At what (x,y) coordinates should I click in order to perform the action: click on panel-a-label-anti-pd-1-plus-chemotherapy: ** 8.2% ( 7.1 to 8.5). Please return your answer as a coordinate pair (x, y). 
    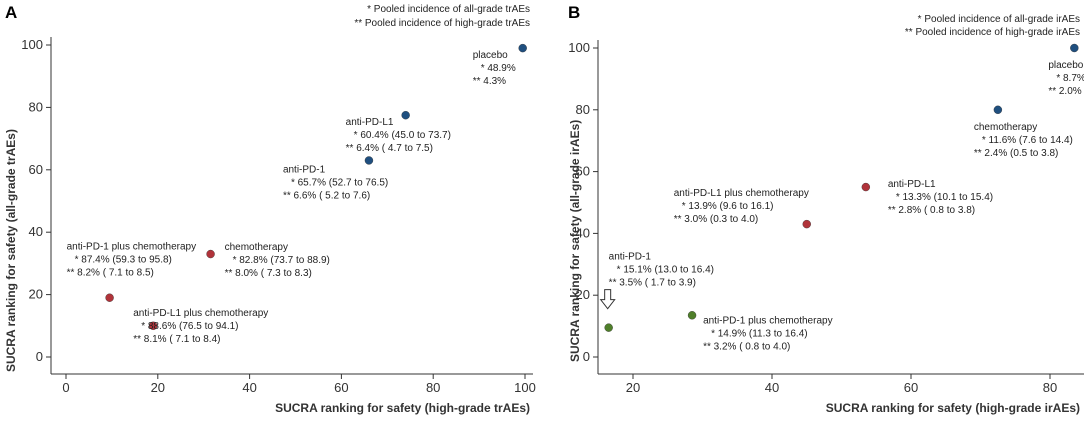
    Looking at the image, I should click on (110, 273).